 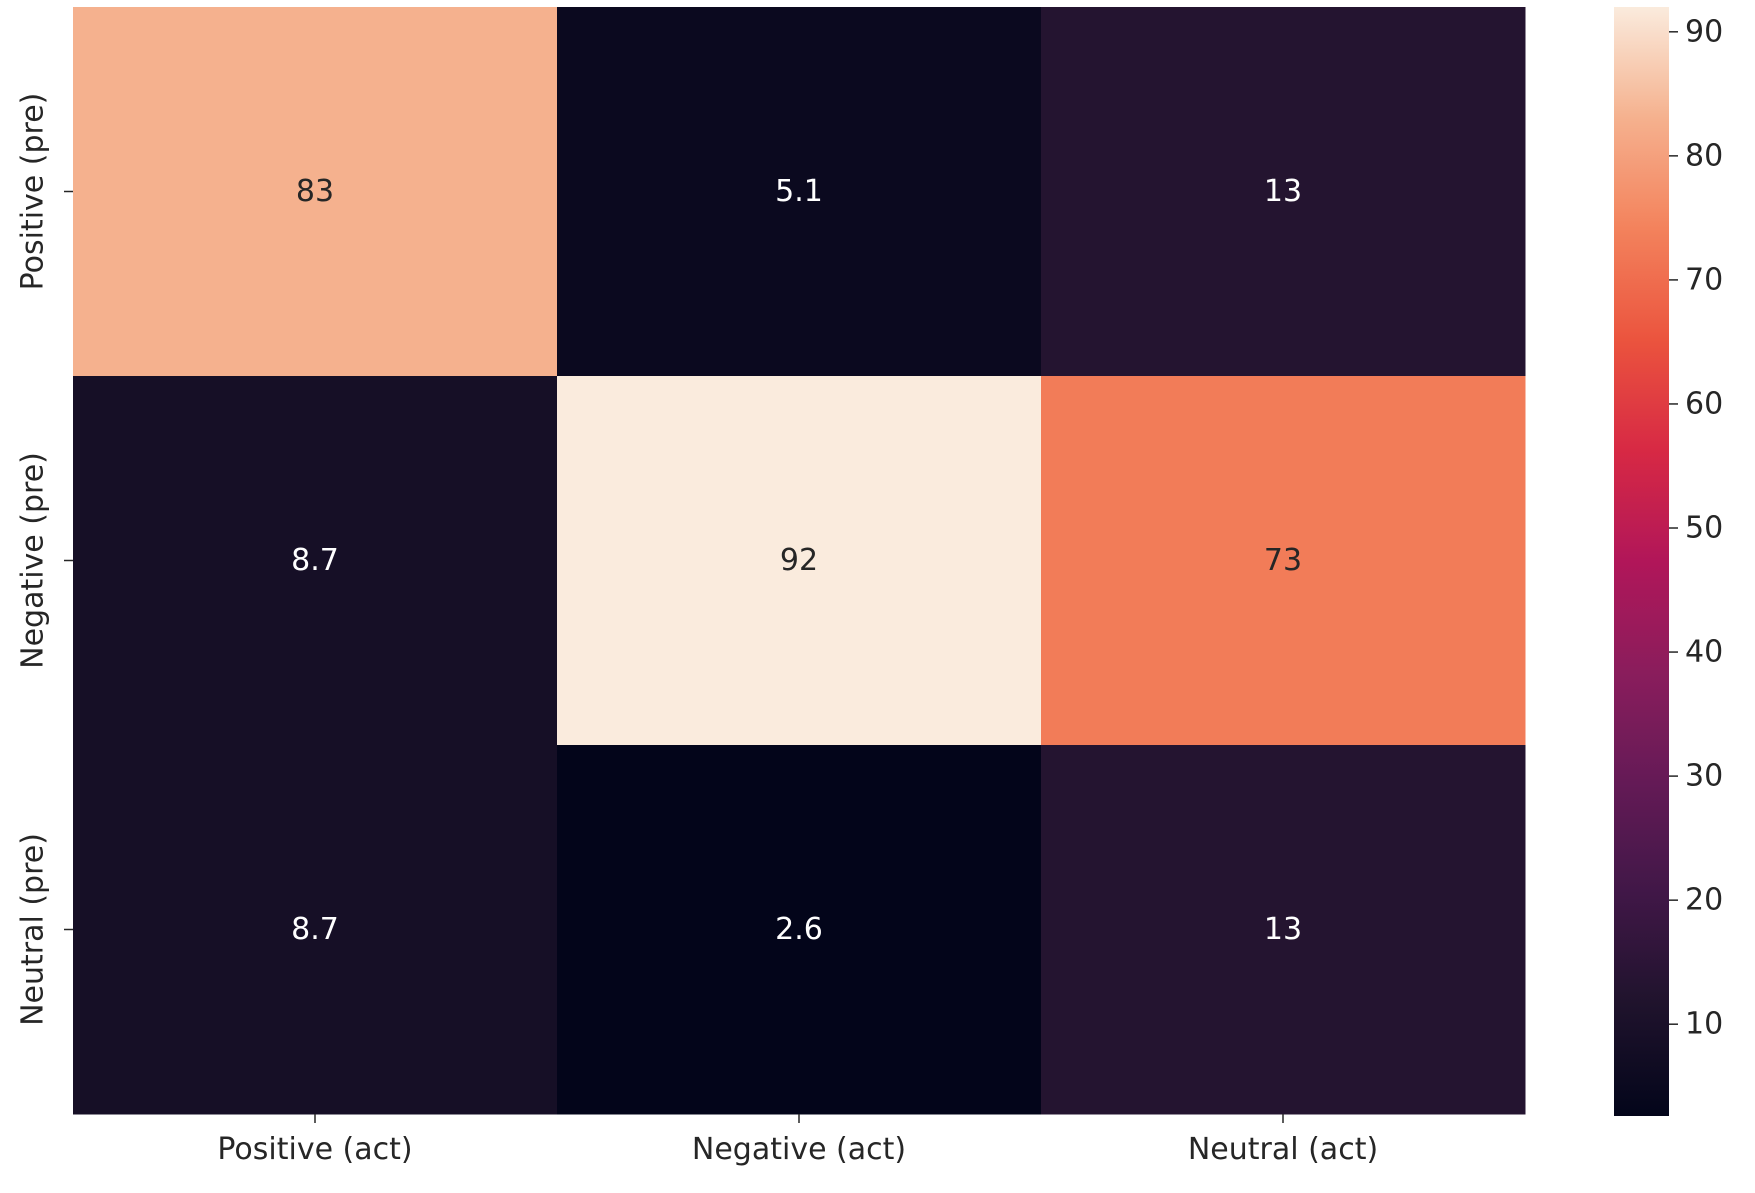 What do you see at coordinates (1704, 403) in the screenshot?
I see `colorbar-tick-label: 60` at bounding box center [1704, 403].